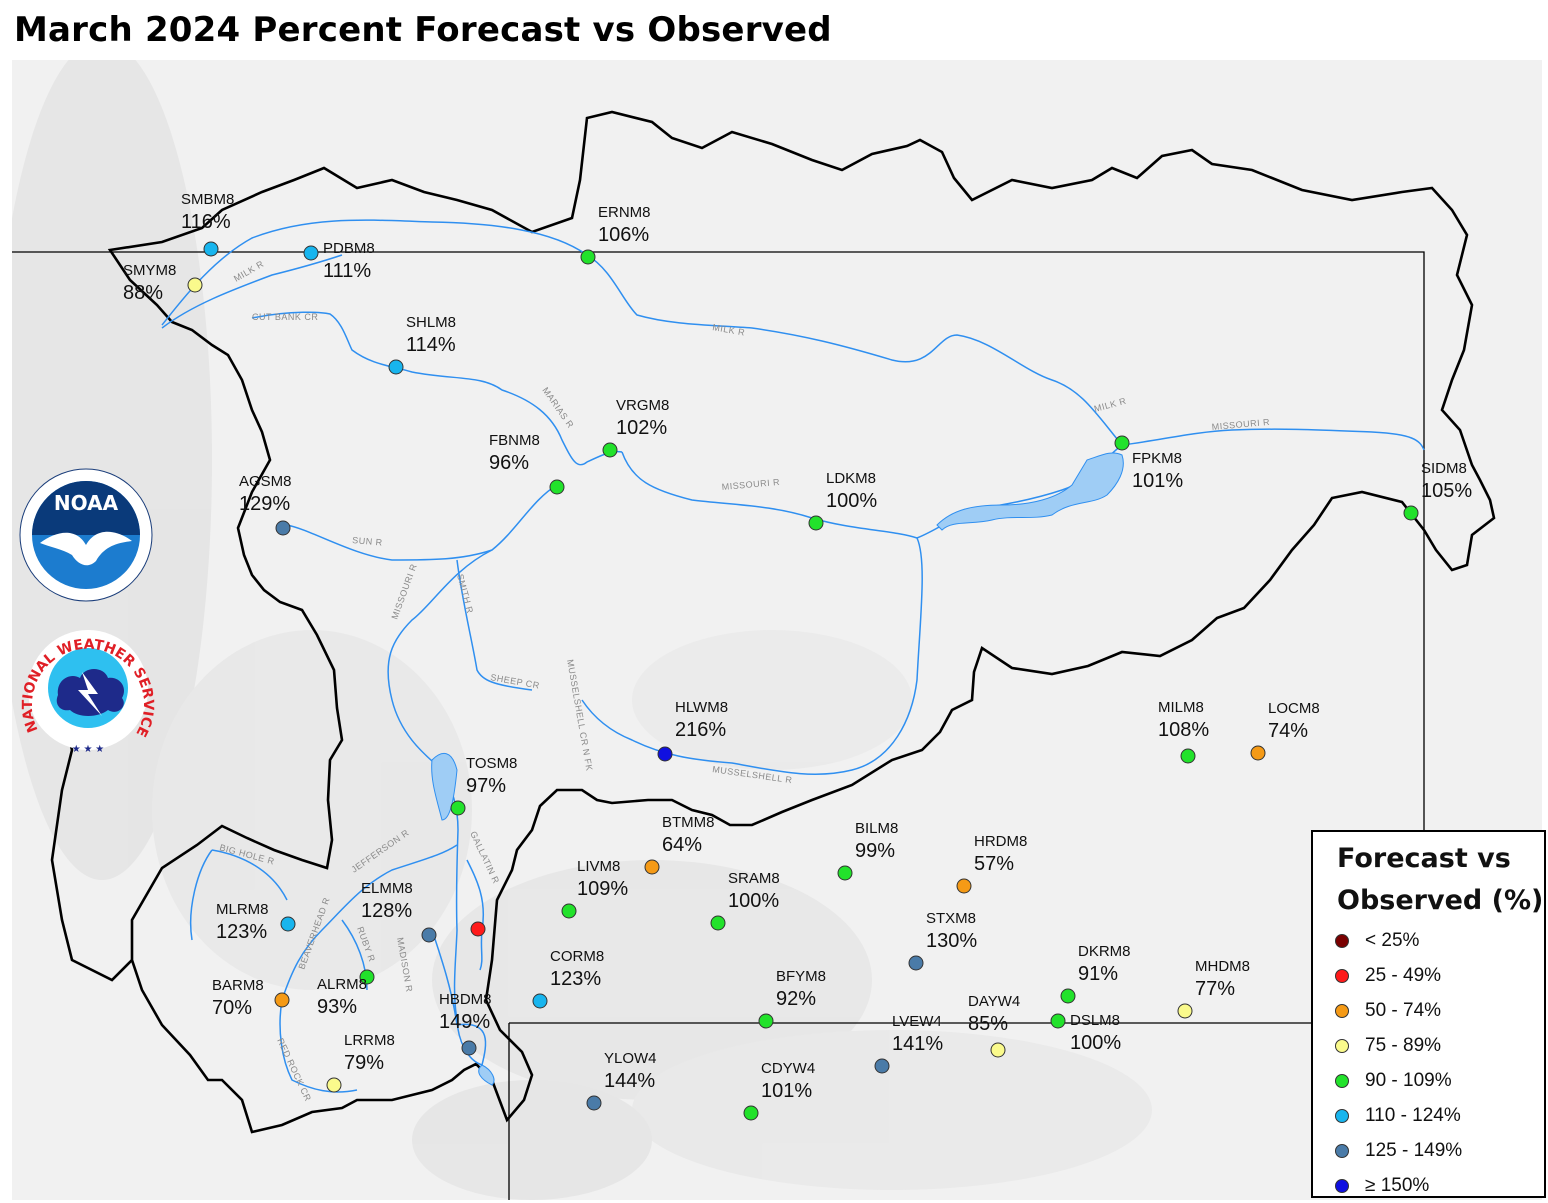 Image resolution: width=1548 pixels, height=1203 pixels. Describe the element at coordinates (951, 918) in the screenshot. I see `station-id: STXM8` at that location.